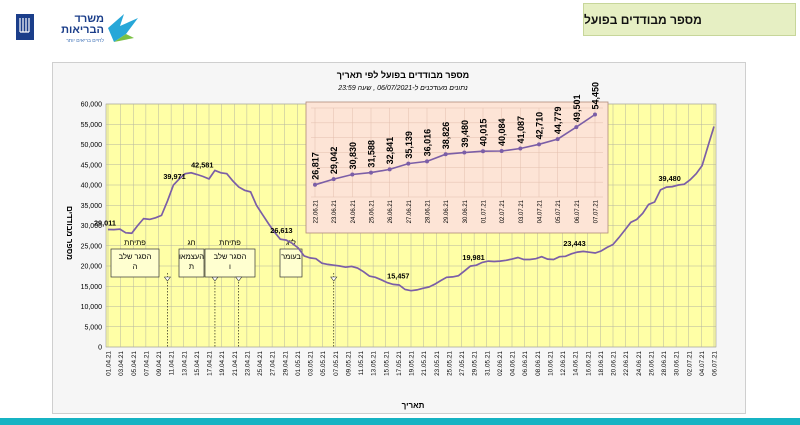 Image resolution: width=800 pixels, height=425 pixels. I want to click on annotation-text: חג, so click(191, 242).